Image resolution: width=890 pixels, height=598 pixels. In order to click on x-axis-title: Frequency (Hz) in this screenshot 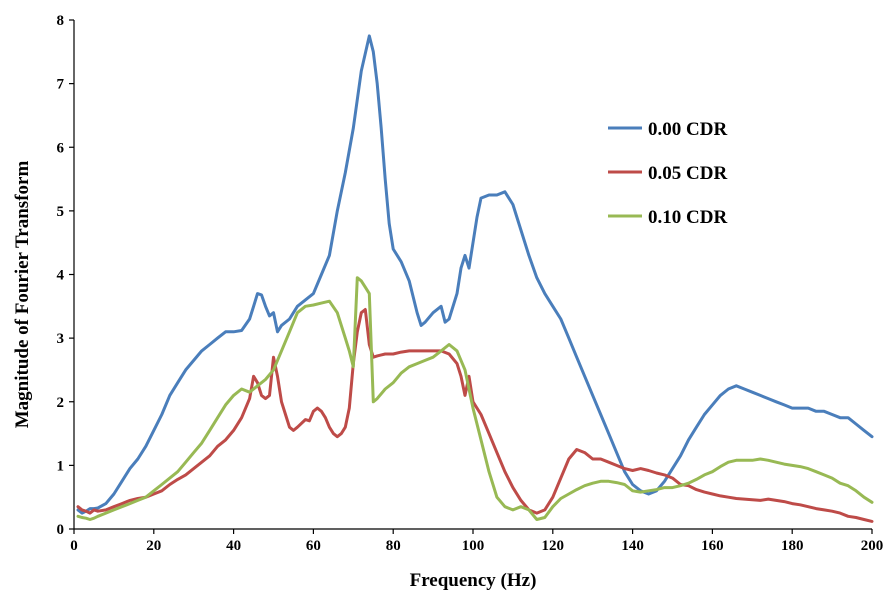, I will do `click(473, 580)`.